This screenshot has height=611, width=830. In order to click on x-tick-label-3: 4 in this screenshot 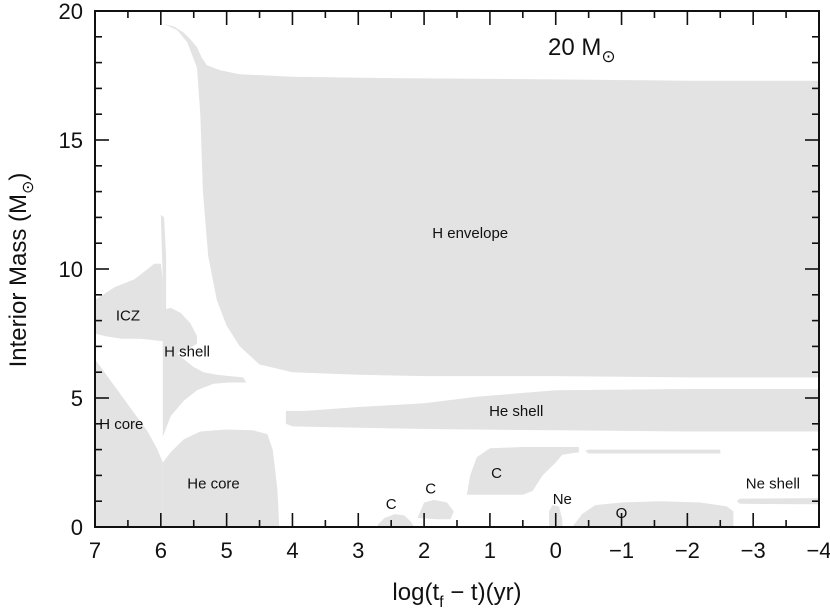, I will do `click(292, 550)`.